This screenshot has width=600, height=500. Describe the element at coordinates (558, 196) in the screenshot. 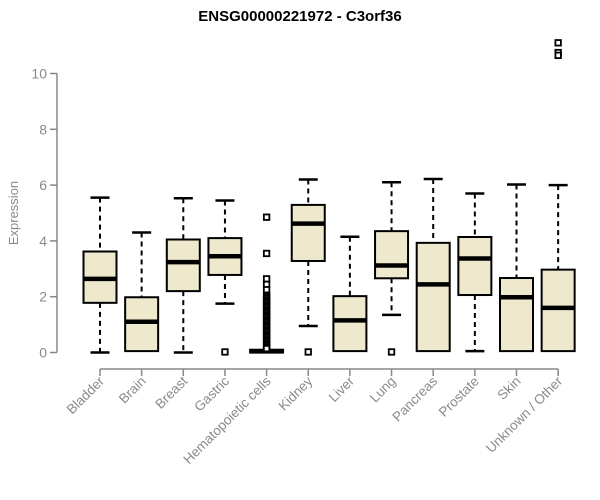

I see `box-unknown-other` at that location.